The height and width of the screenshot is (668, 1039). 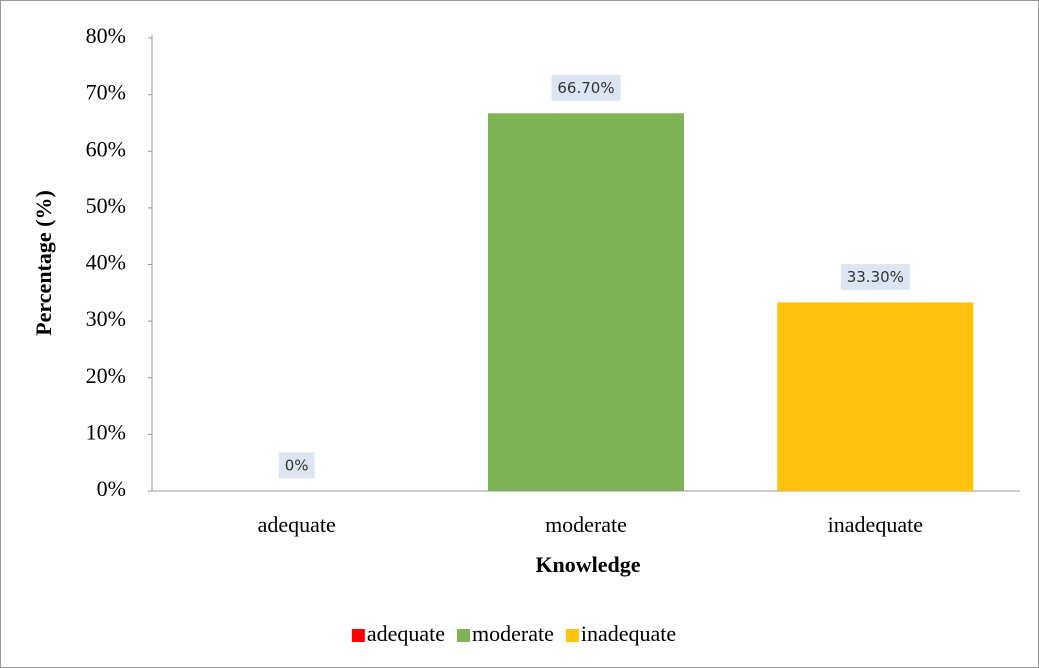 I want to click on y-tick-label: 20%, so click(x=106, y=375).